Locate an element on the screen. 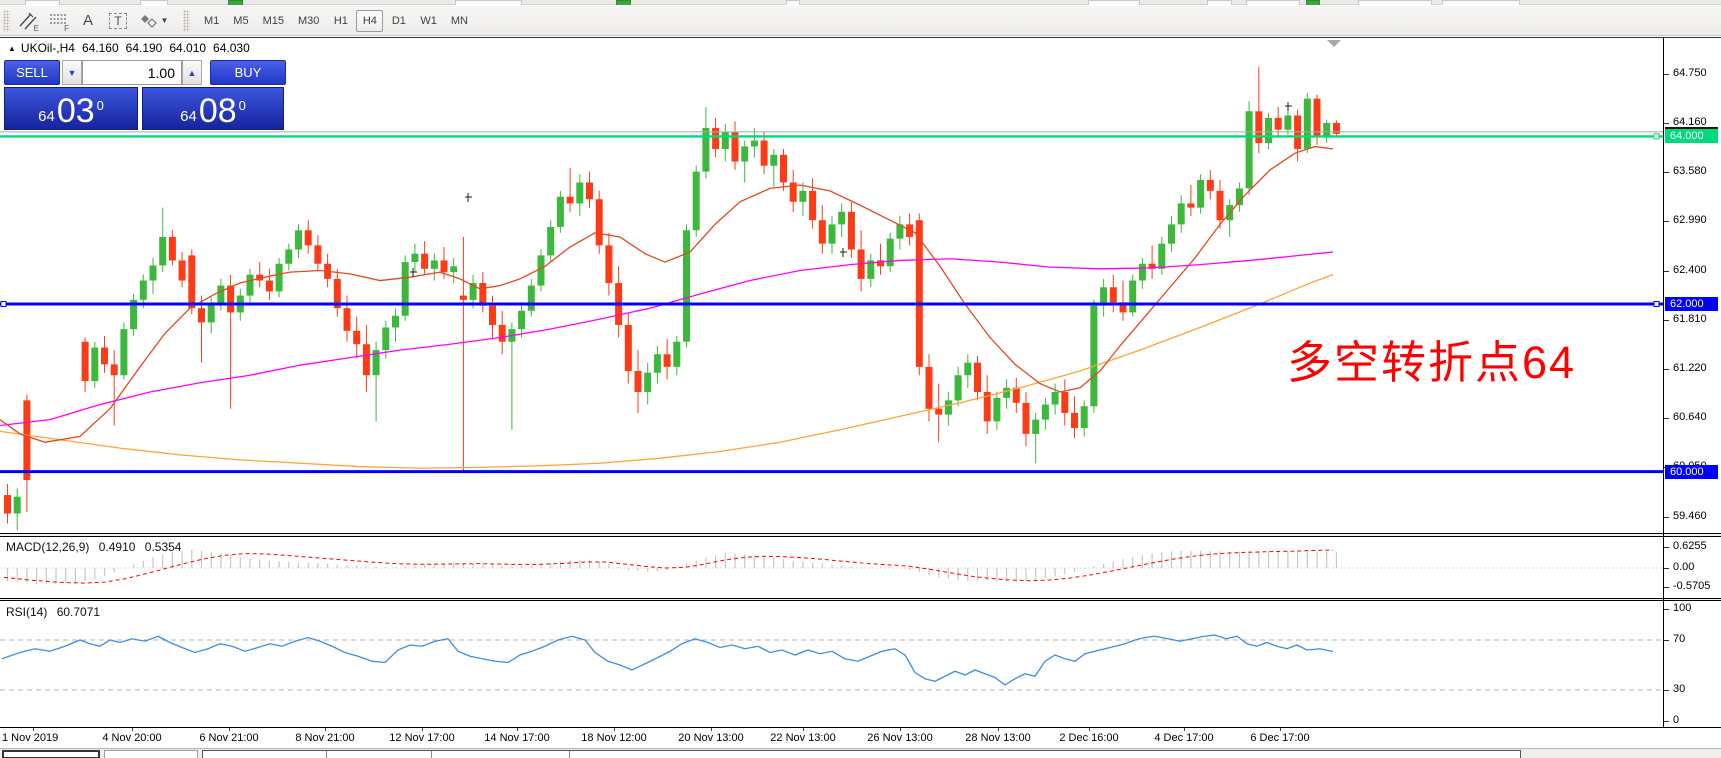 Image resolution: width=1721 pixels, height=758 pixels. fibonacci-retracement-icon: F is located at coordinates (58, 21).